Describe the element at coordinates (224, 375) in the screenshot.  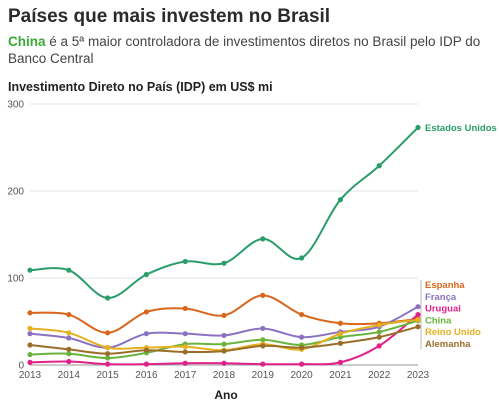
I see `x-tick-label: 2018` at that location.